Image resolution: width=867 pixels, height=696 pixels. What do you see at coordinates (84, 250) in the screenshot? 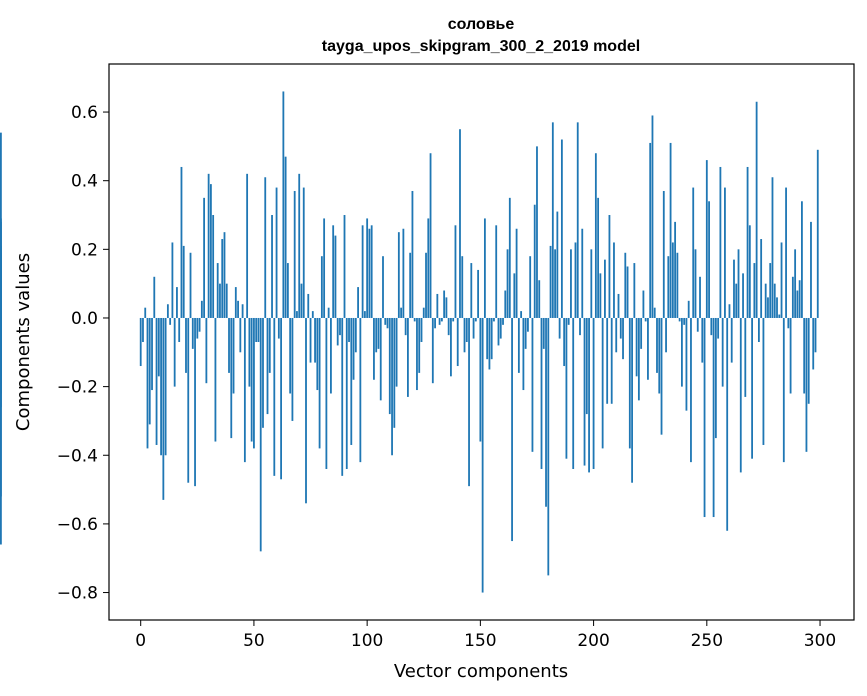
I see `y-tick-label: 0.2` at bounding box center [84, 250].